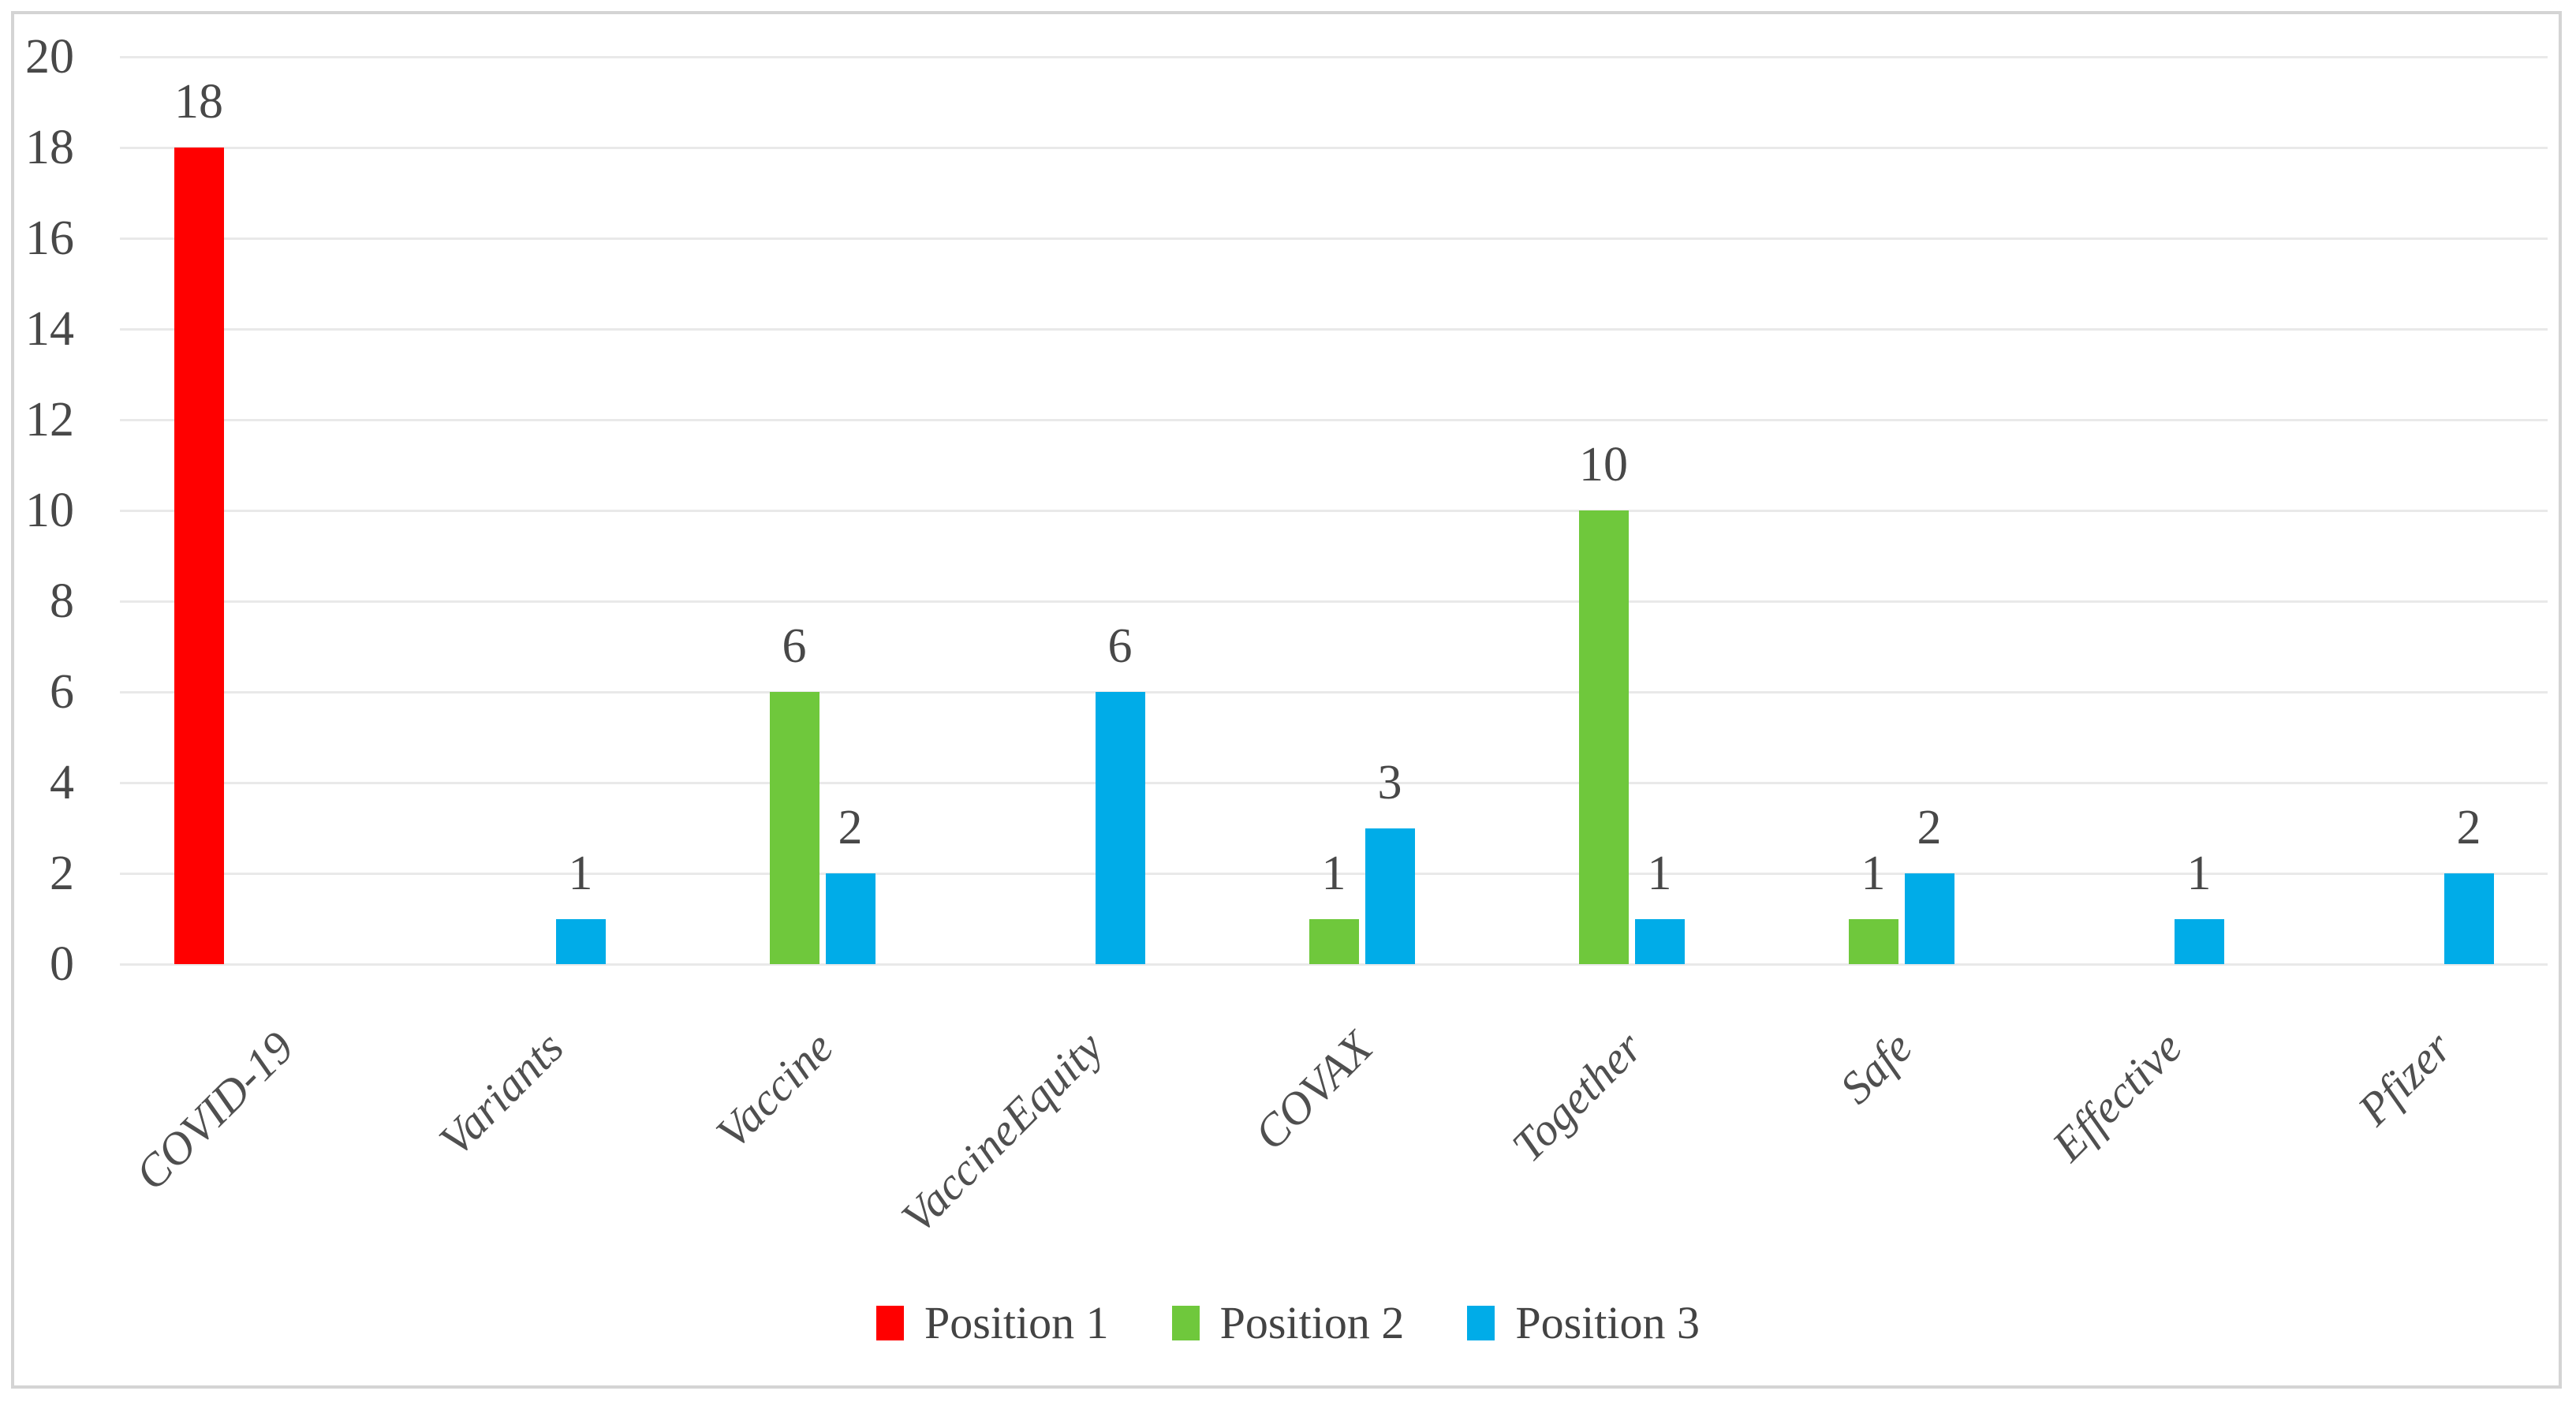 The width and height of the screenshot is (2576, 1402). What do you see at coordinates (1873, 941) in the screenshot?
I see `bar-position-2-safe` at bounding box center [1873, 941].